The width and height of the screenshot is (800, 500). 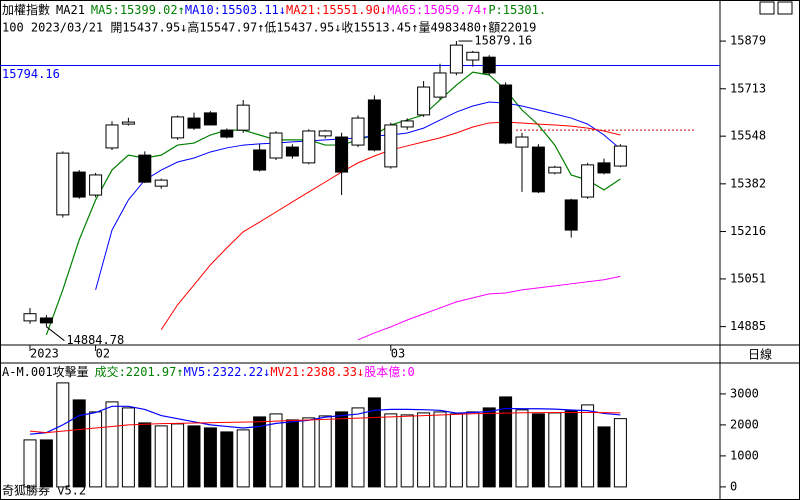 I want to click on ma-line, so click(x=489, y=308).